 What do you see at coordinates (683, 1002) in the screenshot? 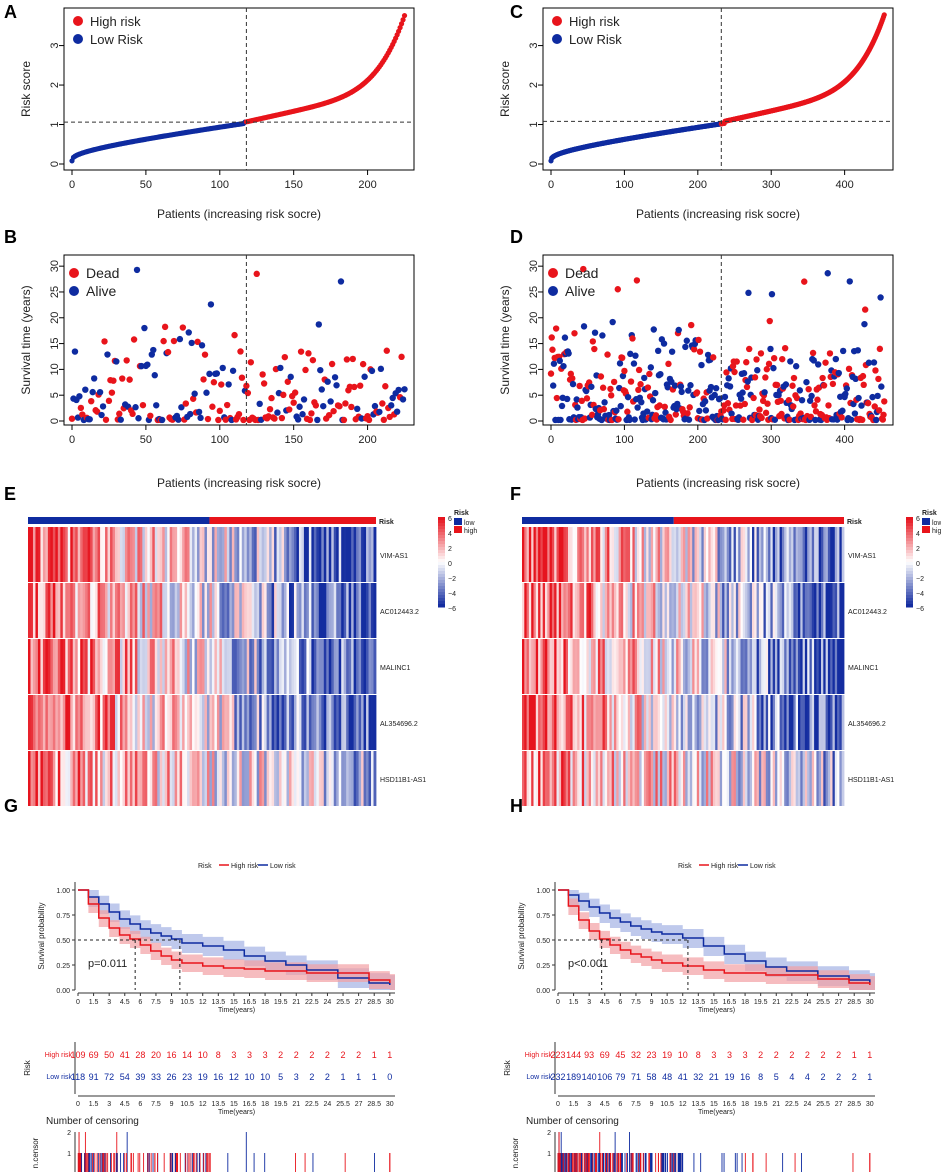
I see `x-tick-label: 12` at bounding box center [683, 1002].